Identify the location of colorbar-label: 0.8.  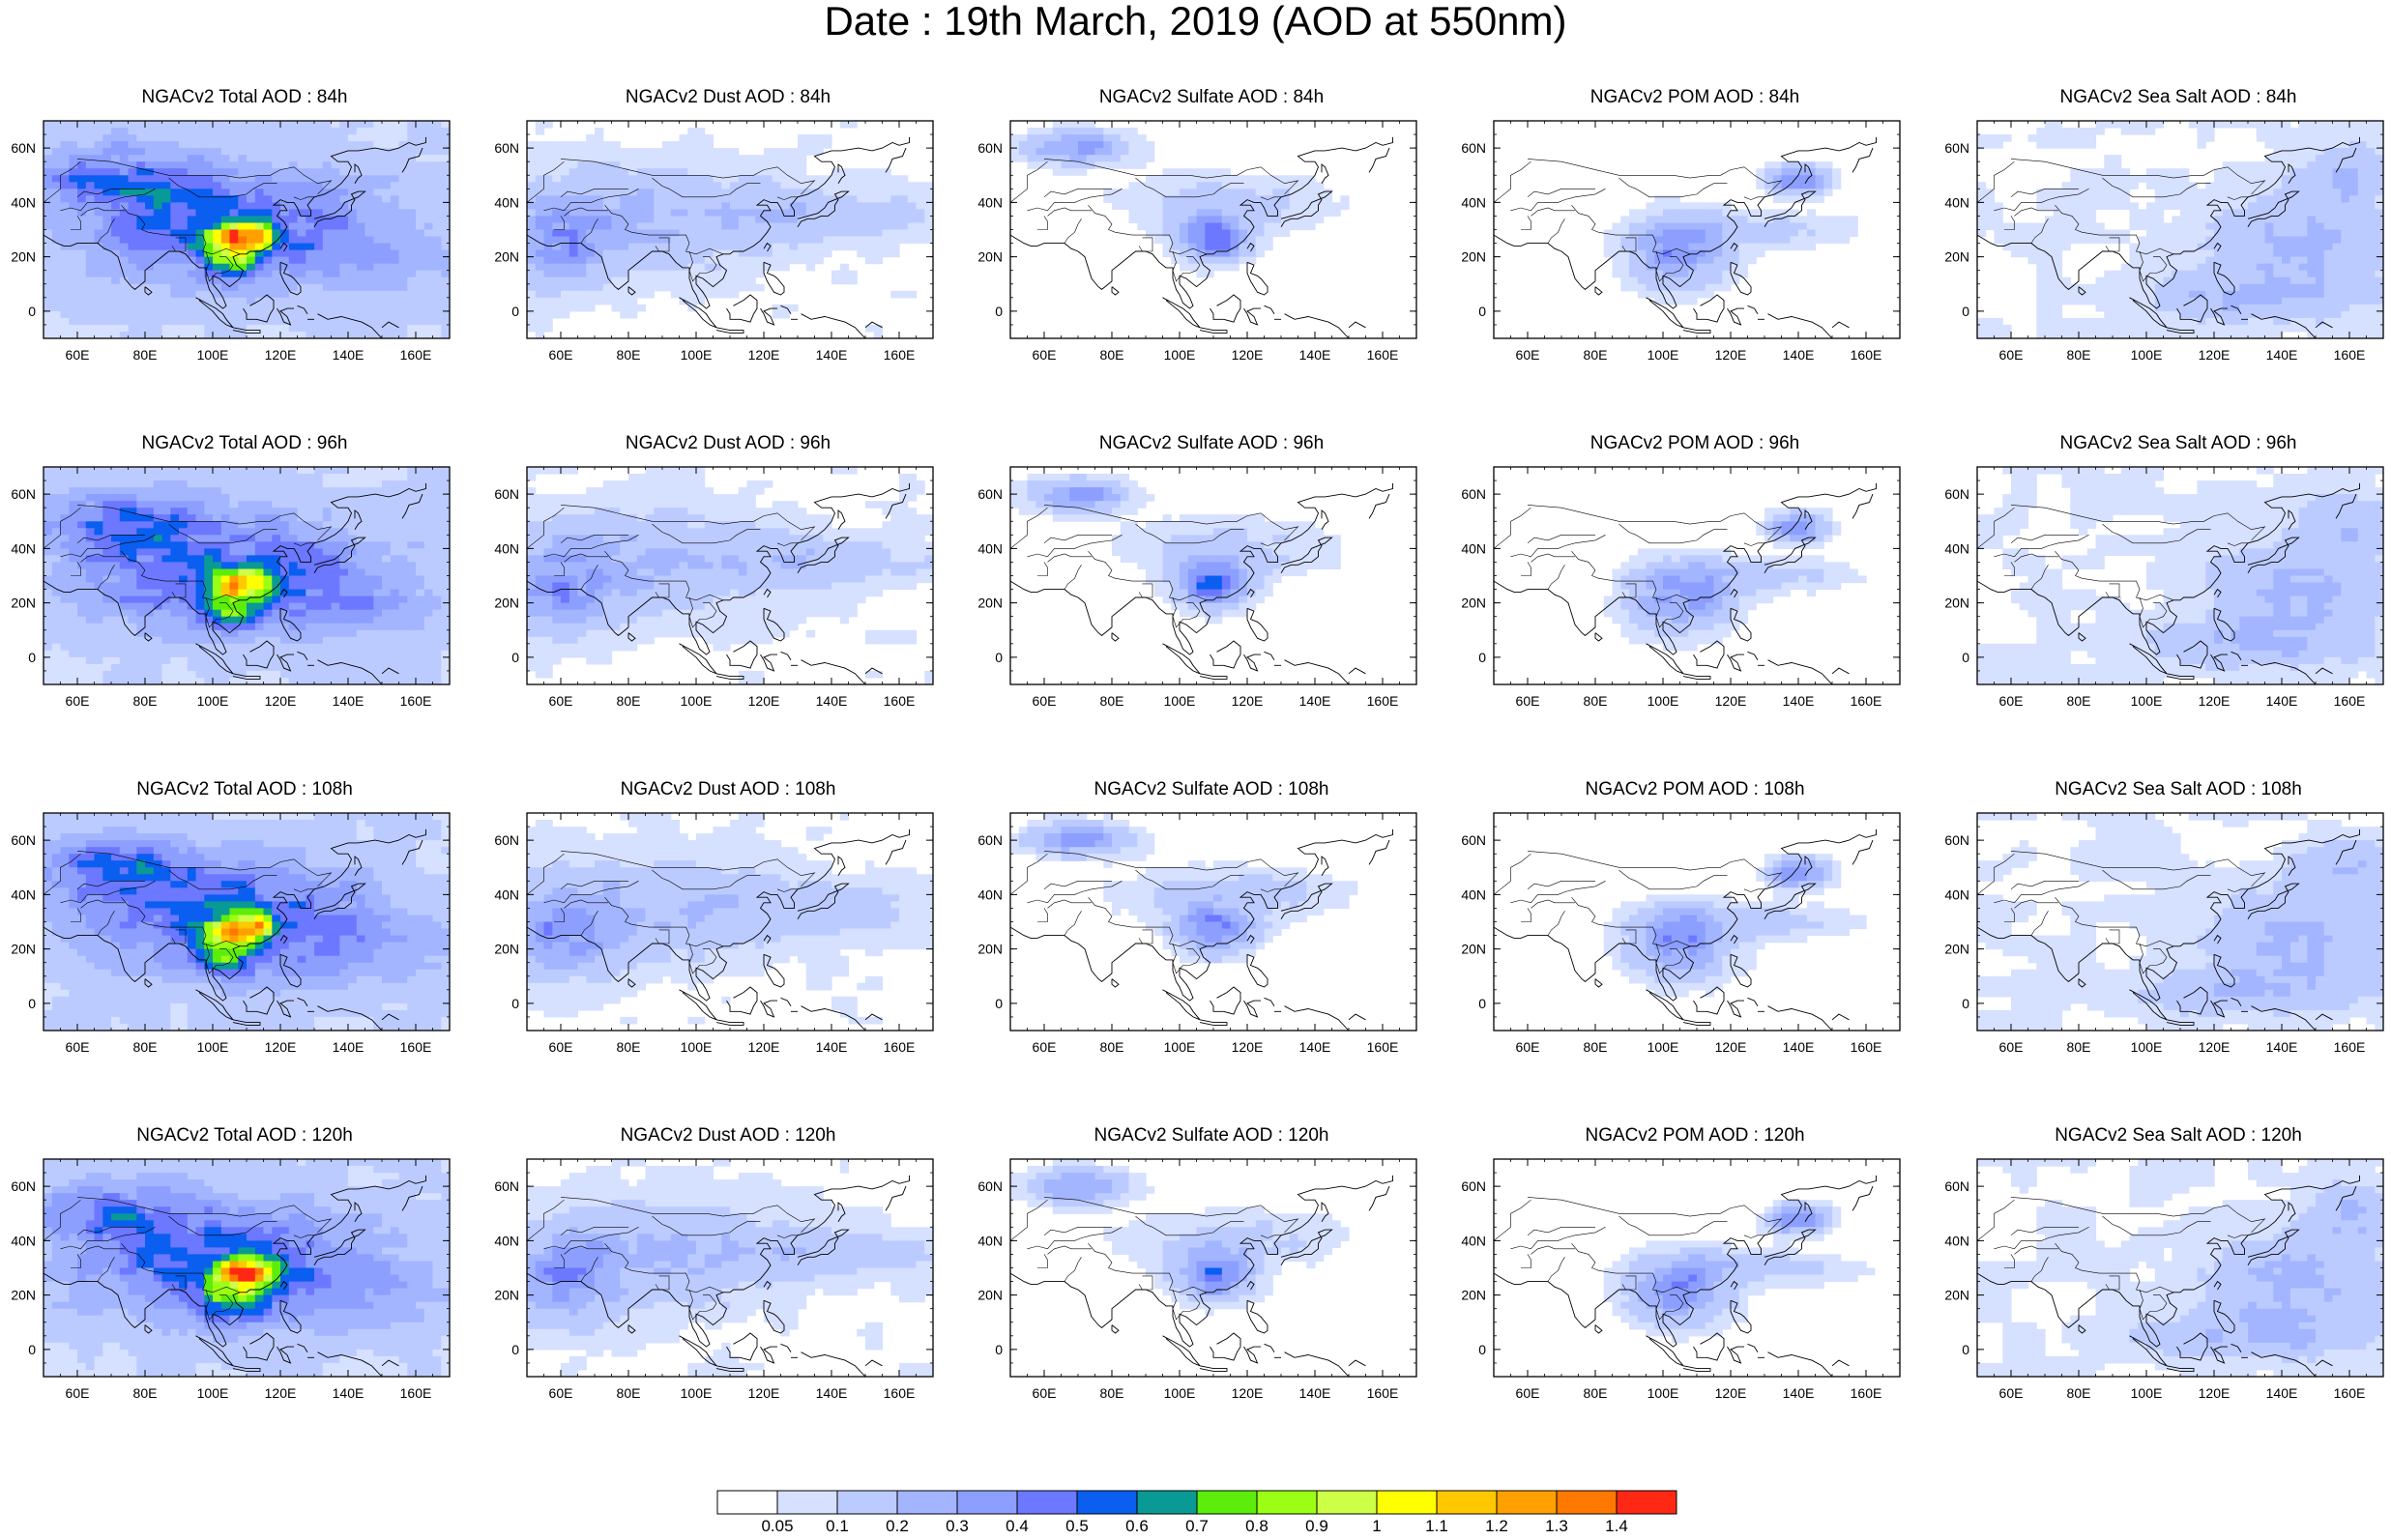
(1257, 1526).